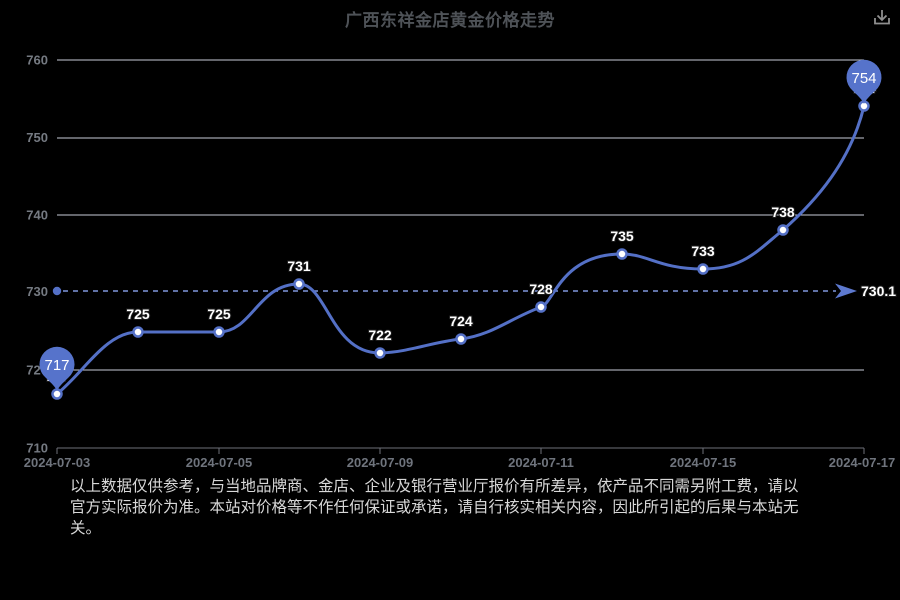 Image resolution: width=900 pixels, height=600 pixels. I want to click on data-point-label: 728, so click(541, 289).